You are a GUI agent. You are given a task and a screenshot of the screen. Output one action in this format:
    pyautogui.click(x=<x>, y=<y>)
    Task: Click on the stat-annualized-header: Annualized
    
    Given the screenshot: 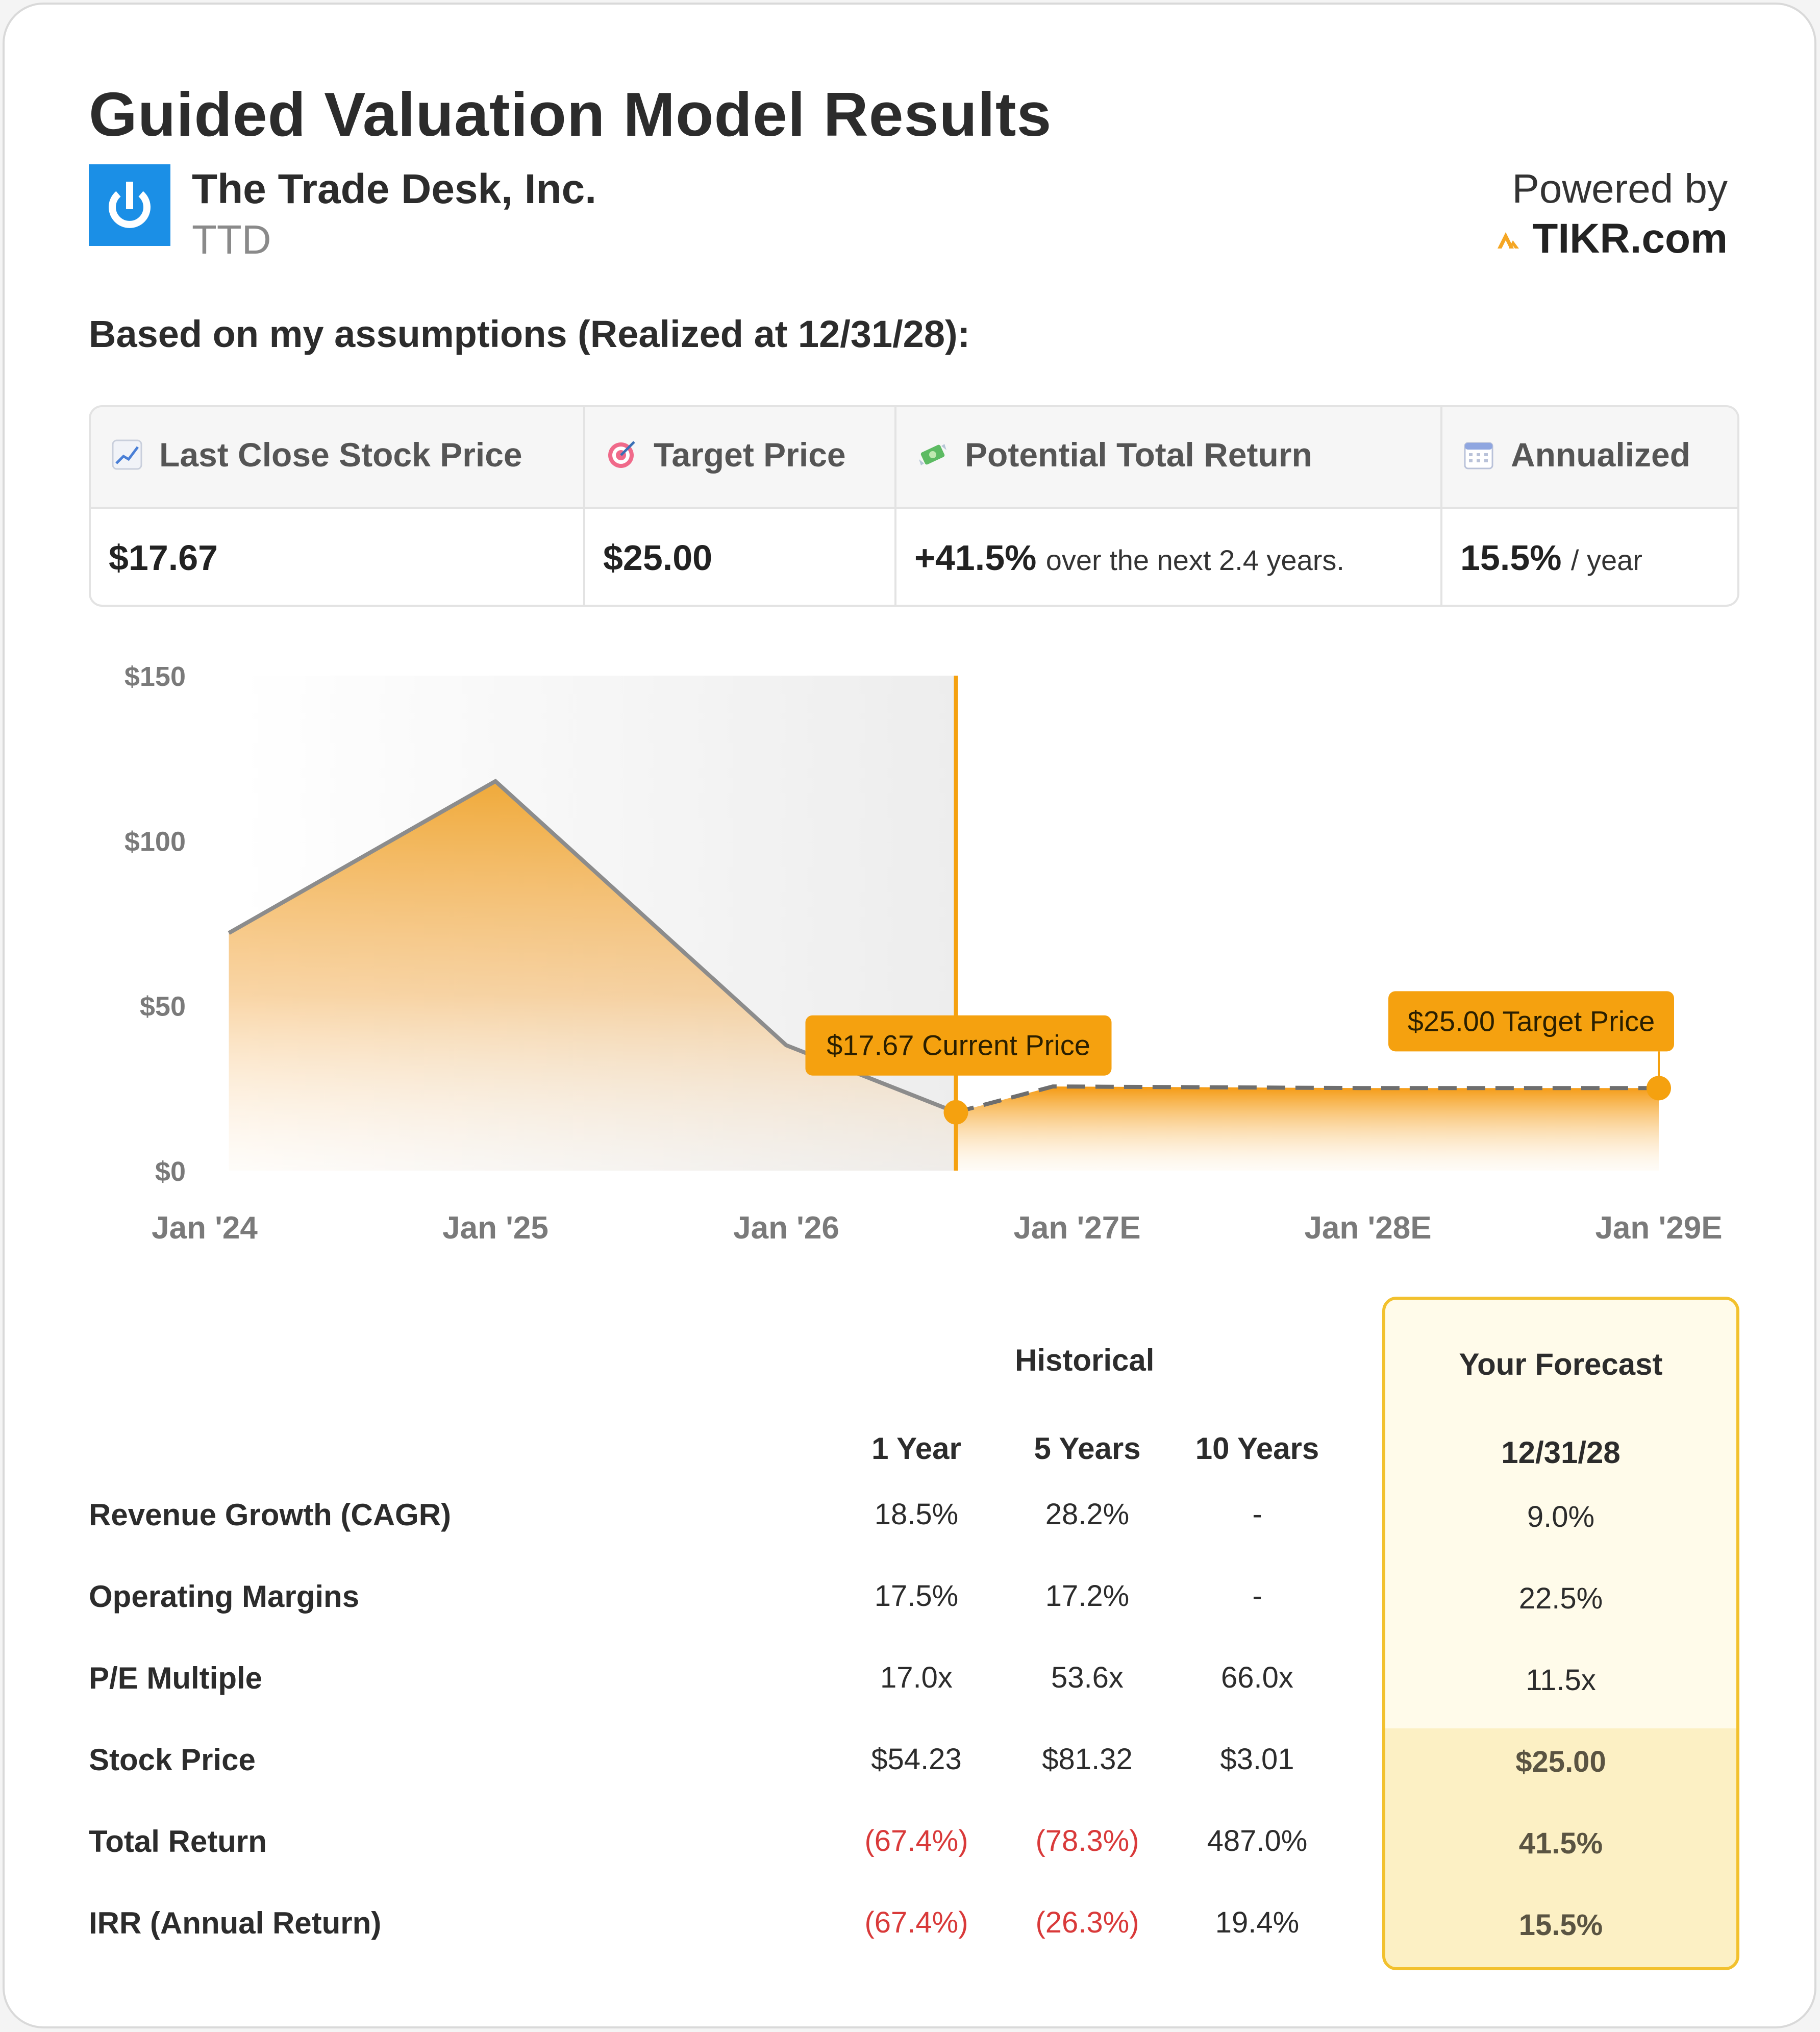 What is the action you would take?
    pyautogui.click(x=1576, y=455)
    